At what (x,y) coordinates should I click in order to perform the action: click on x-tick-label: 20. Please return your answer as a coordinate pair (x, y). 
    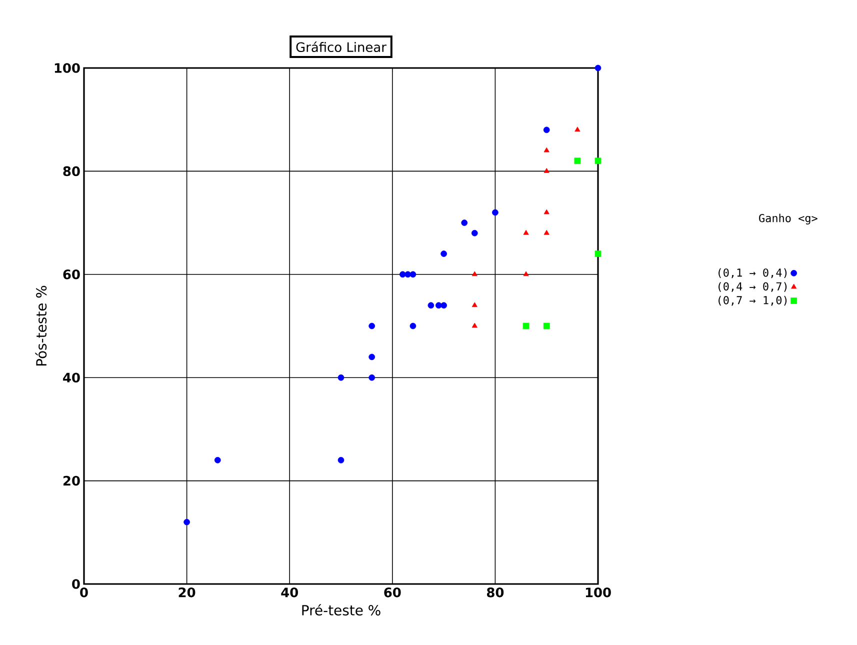
    Looking at the image, I should click on (187, 593).